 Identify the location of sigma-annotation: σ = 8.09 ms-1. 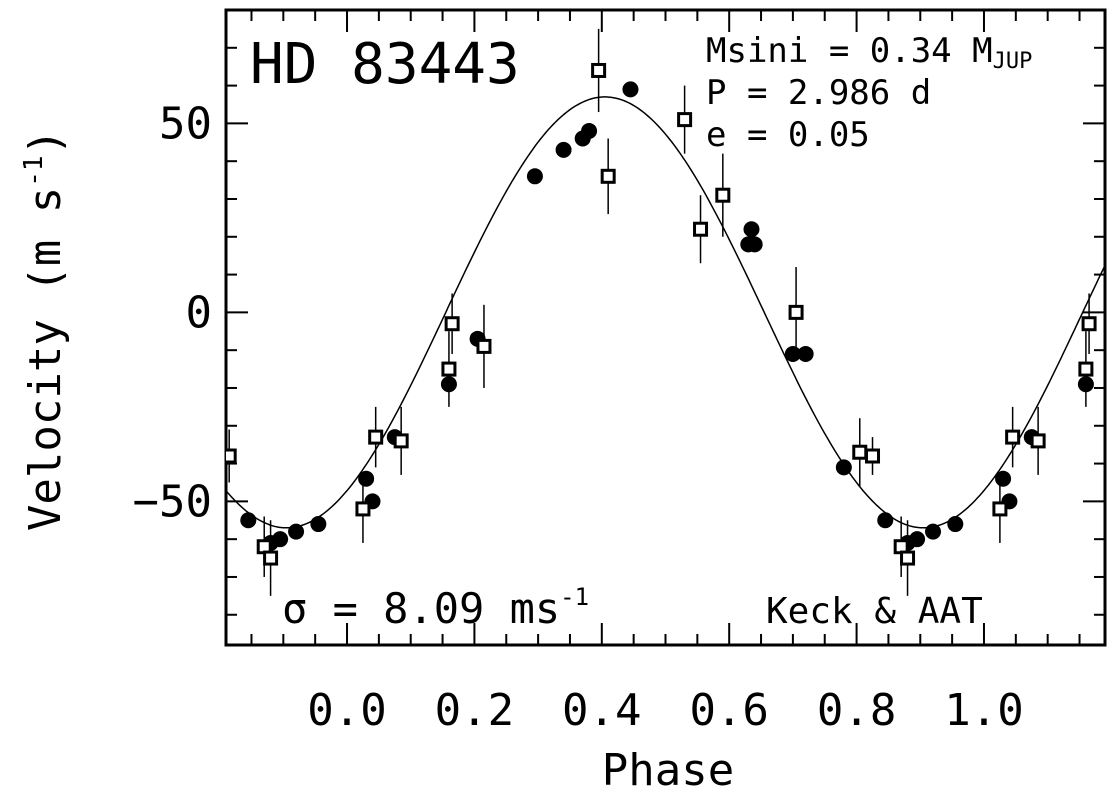
(435, 608).